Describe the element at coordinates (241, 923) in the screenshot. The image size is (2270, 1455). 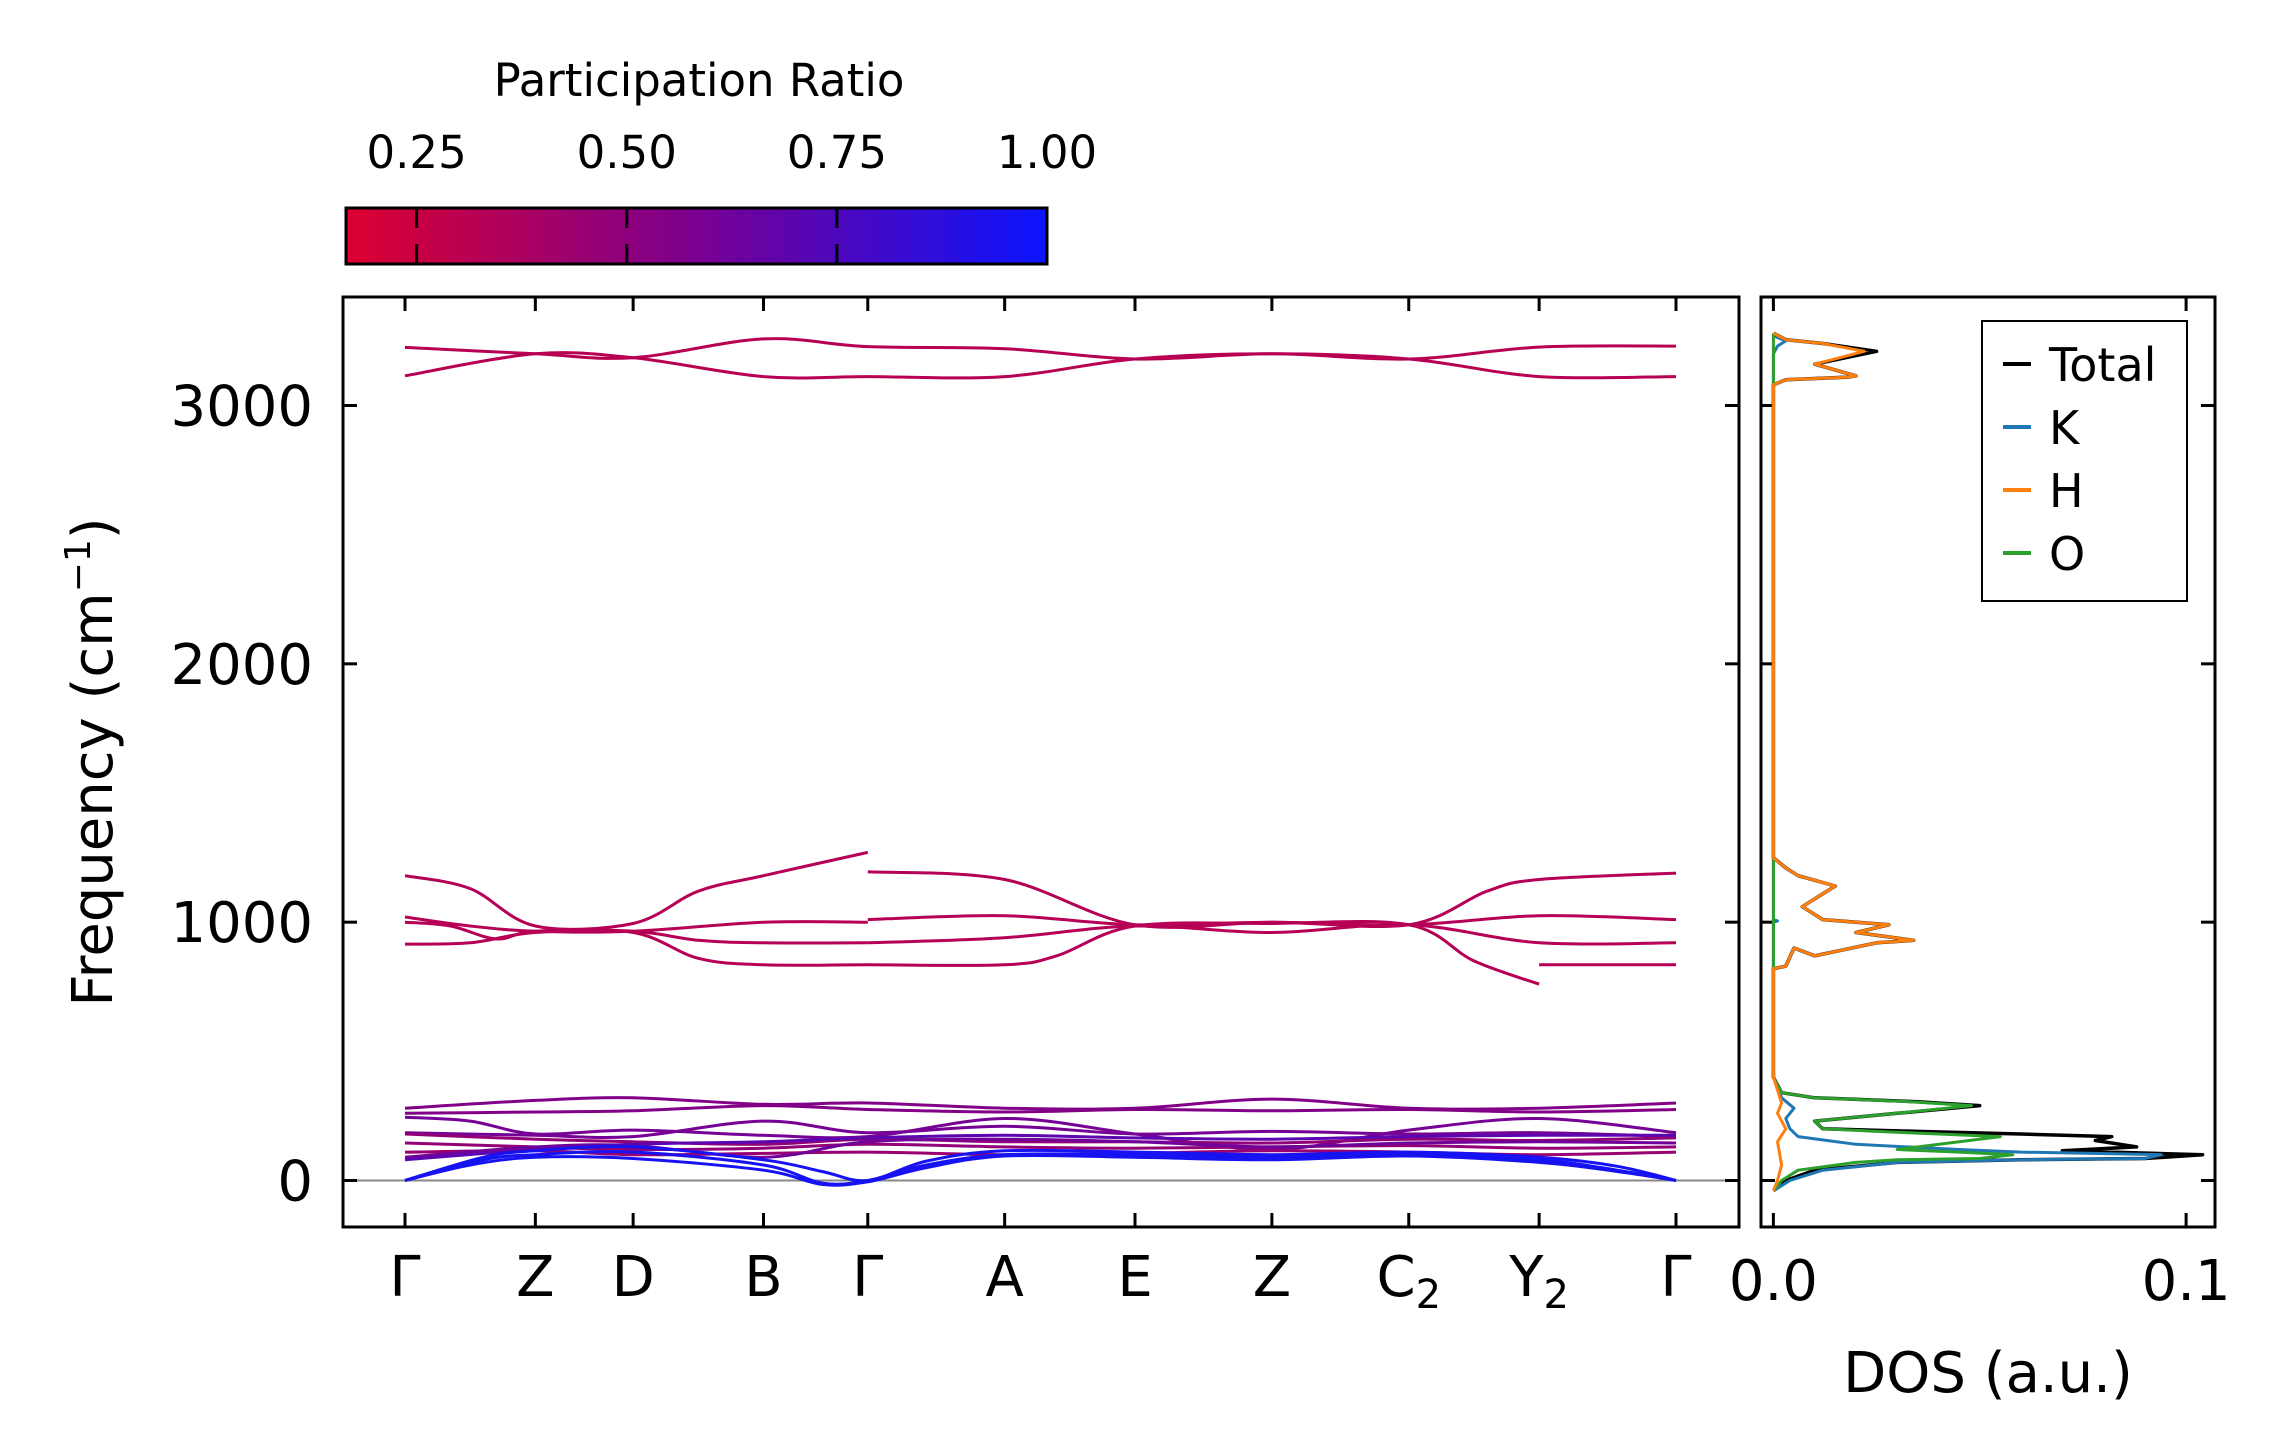
I see `frequency-tick-label: 1000` at that location.